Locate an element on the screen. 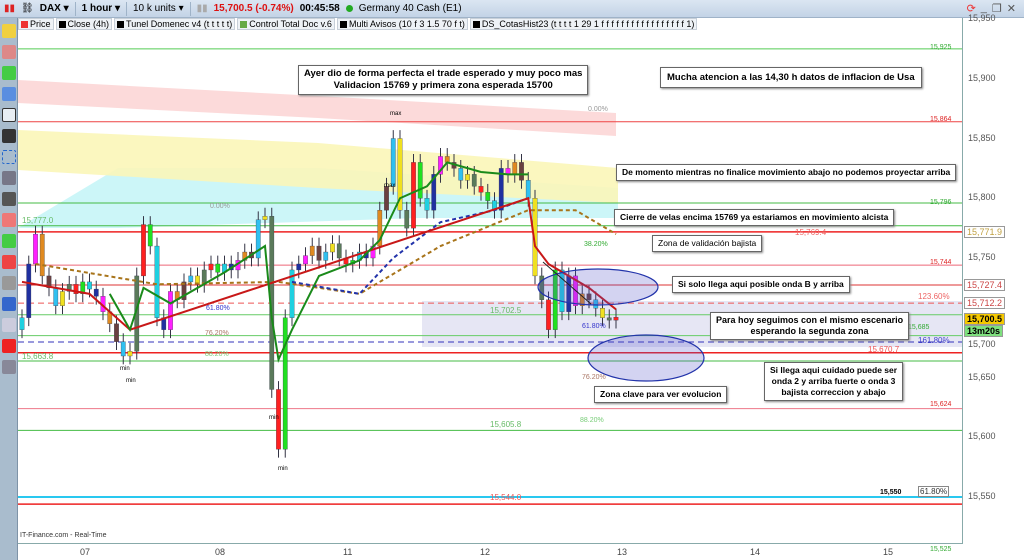 The width and height of the screenshot is (1024, 560). zone-ellipse-b is located at coordinates (598, 287).